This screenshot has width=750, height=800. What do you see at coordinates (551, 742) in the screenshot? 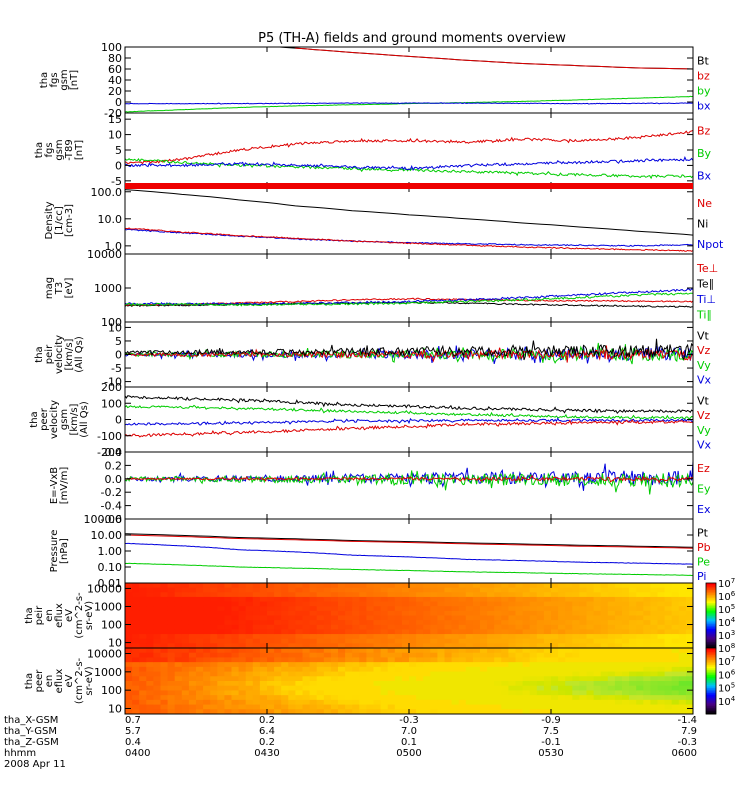
I see `x-axis-value: -0.1` at bounding box center [551, 742].